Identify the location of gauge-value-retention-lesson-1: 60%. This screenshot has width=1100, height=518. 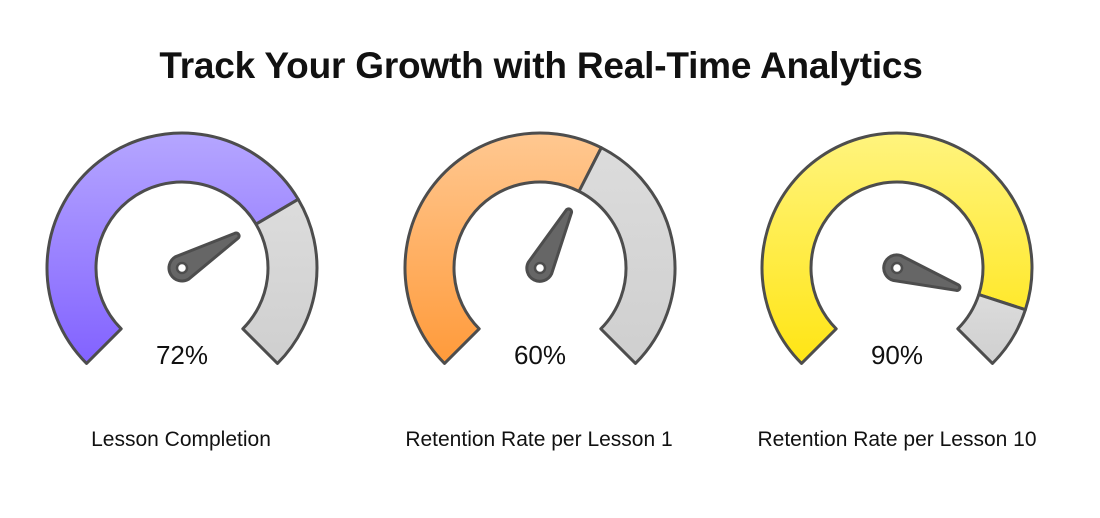
(540, 355).